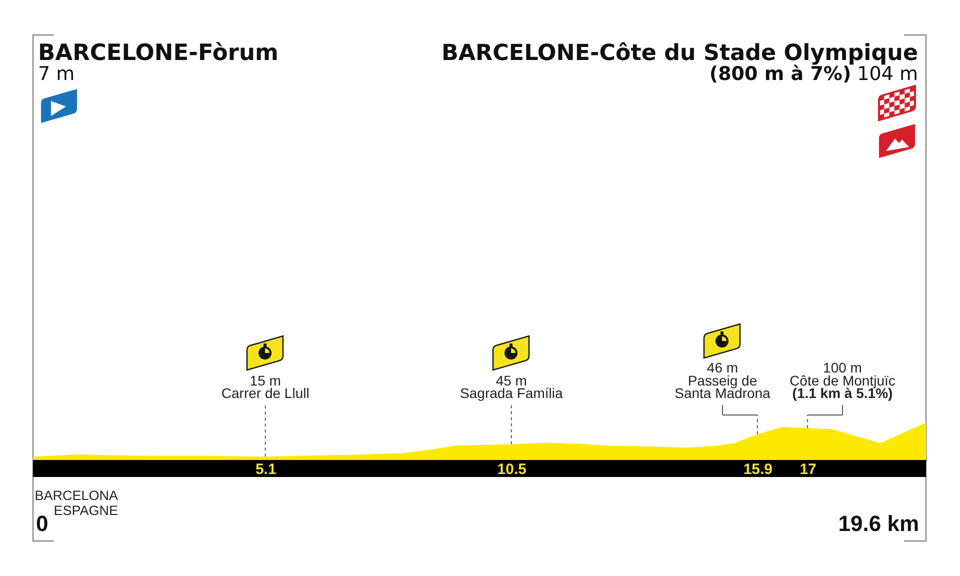  Describe the element at coordinates (42, 523) in the screenshot. I see `text: 0` at that location.